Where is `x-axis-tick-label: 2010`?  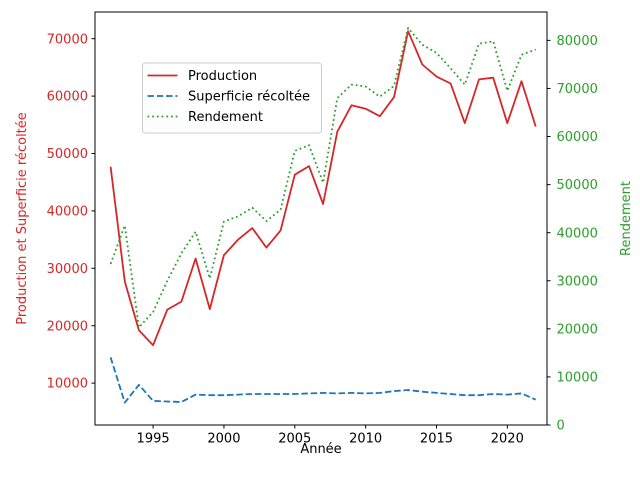 x-axis-tick-label: 2010 is located at coordinates (365, 439).